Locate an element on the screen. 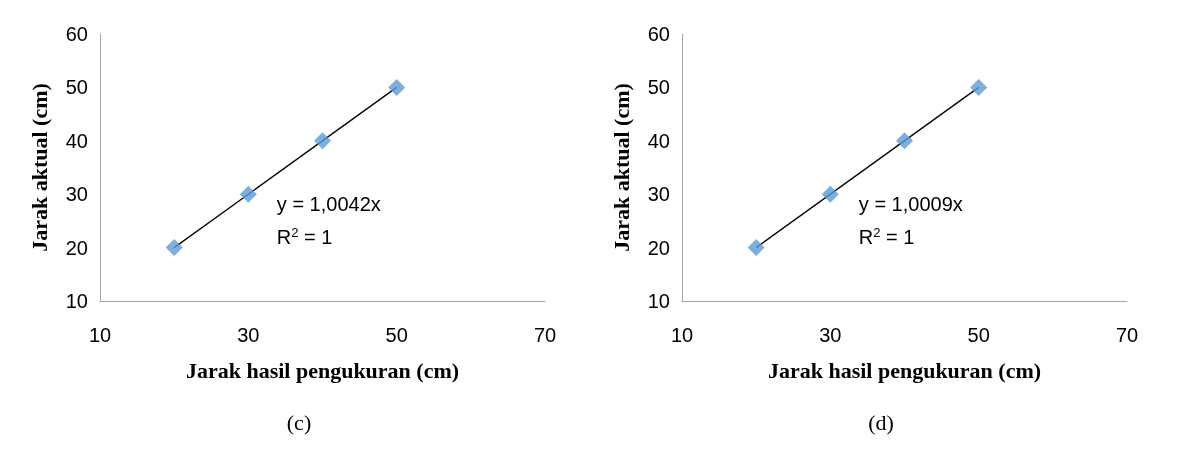 The height and width of the screenshot is (449, 1180). annotation: y = 1,0009x is located at coordinates (910, 204).